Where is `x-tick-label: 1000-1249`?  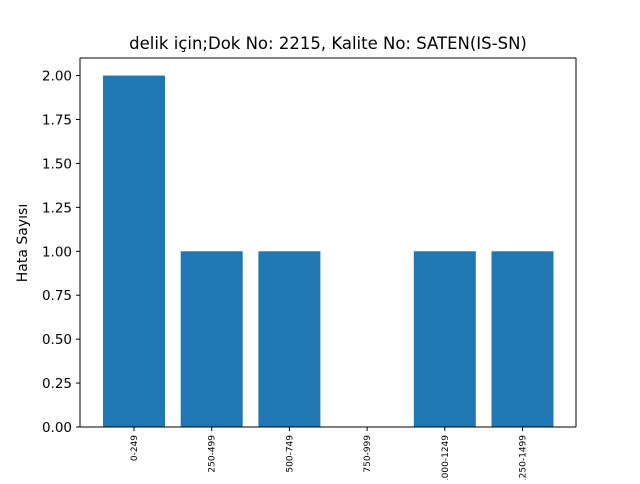
x-tick-label: 1000-1249 is located at coordinates (446, 457).